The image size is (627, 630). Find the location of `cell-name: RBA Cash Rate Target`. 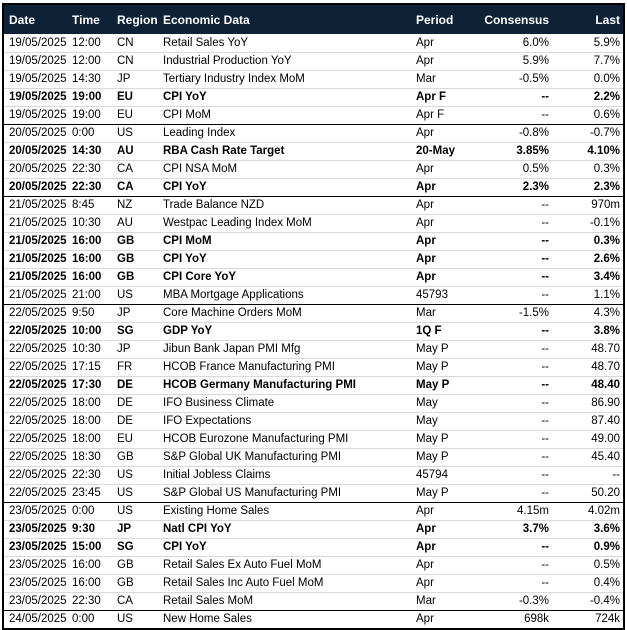

cell-name: RBA Cash Rate Target is located at coordinates (285, 150).